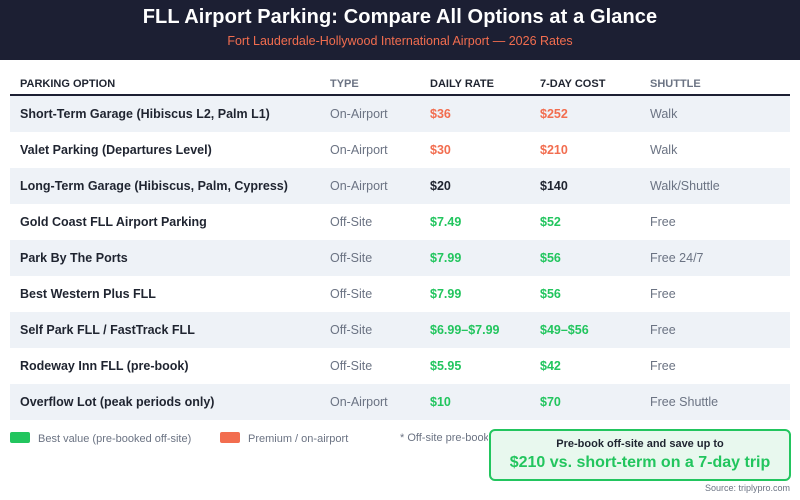  What do you see at coordinates (74, 258) in the screenshot?
I see `cell-parking-option: Park By The Ports` at bounding box center [74, 258].